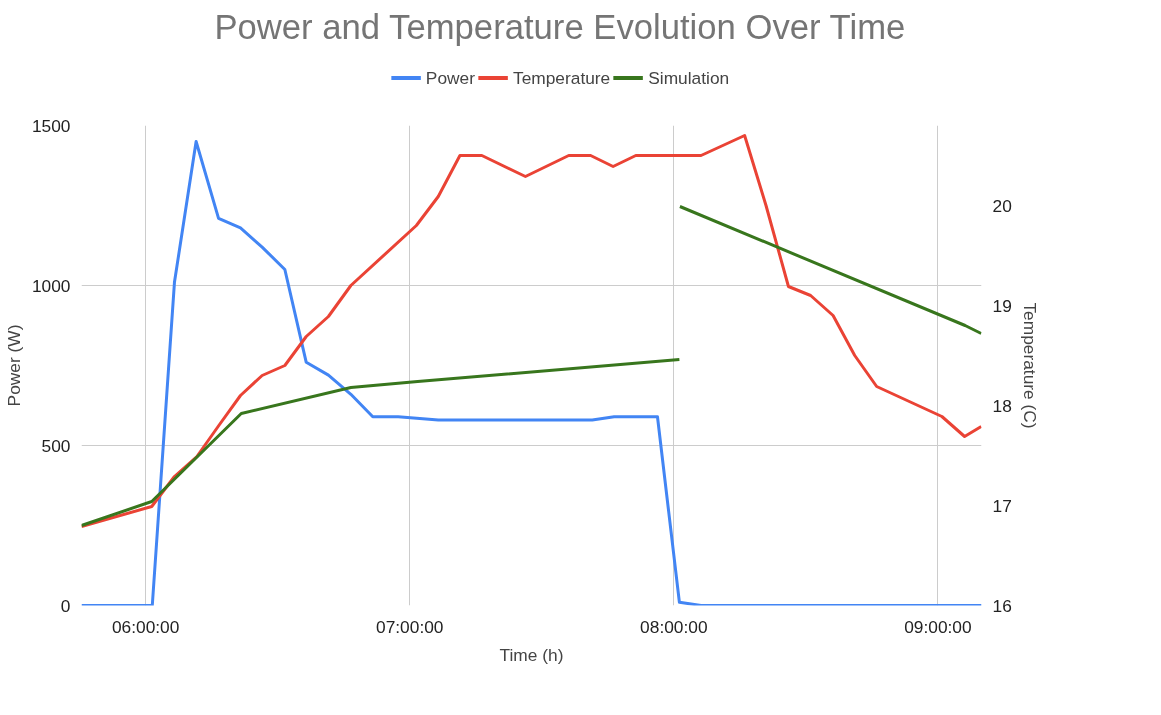 The width and height of the screenshot is (1161, 715). I want to click on legend-label: Temperature, so click(561, 77).